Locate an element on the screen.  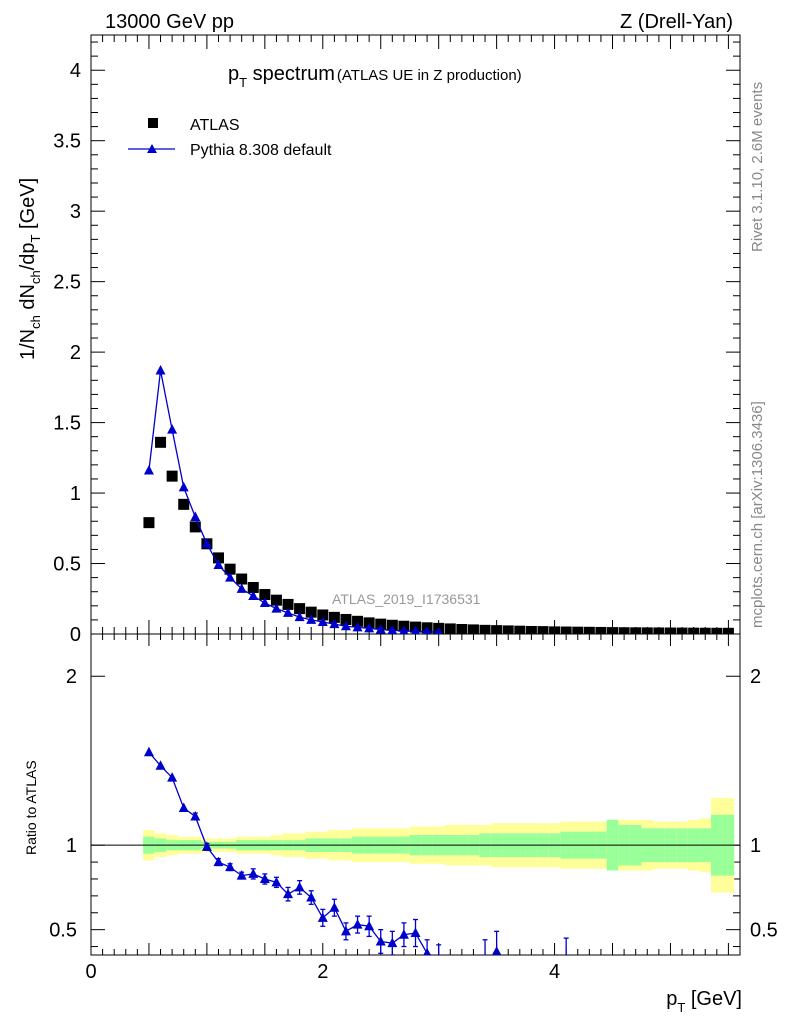
x-axis-label: pT [GeV] is located at coordinates (704, 1001).